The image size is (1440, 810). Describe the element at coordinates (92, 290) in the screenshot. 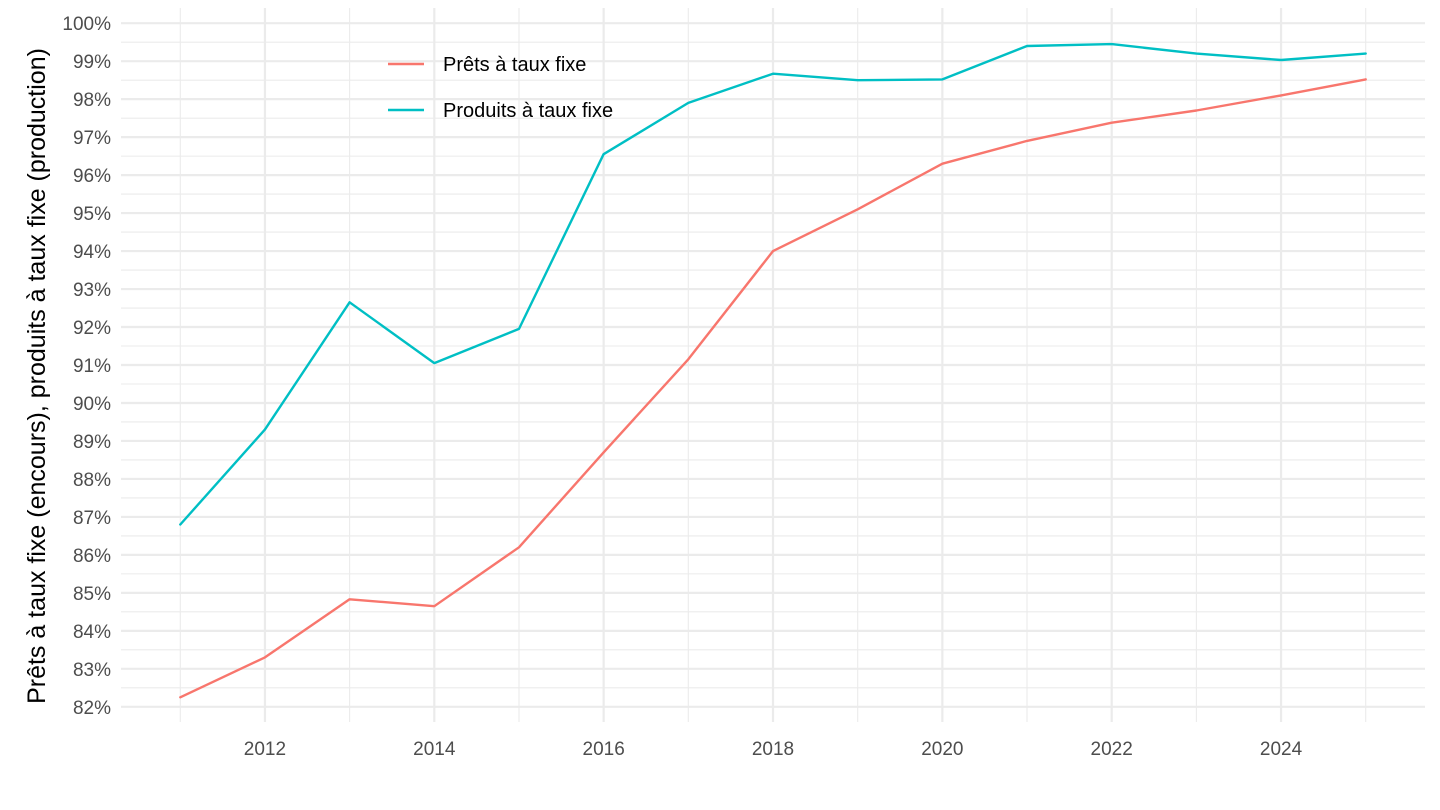

I see `y-tick-label: 93%` at that location.